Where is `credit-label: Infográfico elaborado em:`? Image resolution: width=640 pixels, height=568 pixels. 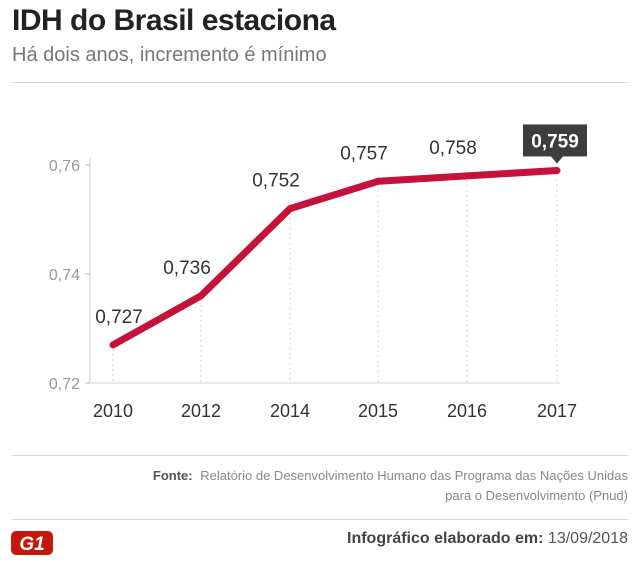
credit-label: Infográfico elaborado em: is located at coordinates (445, 538).